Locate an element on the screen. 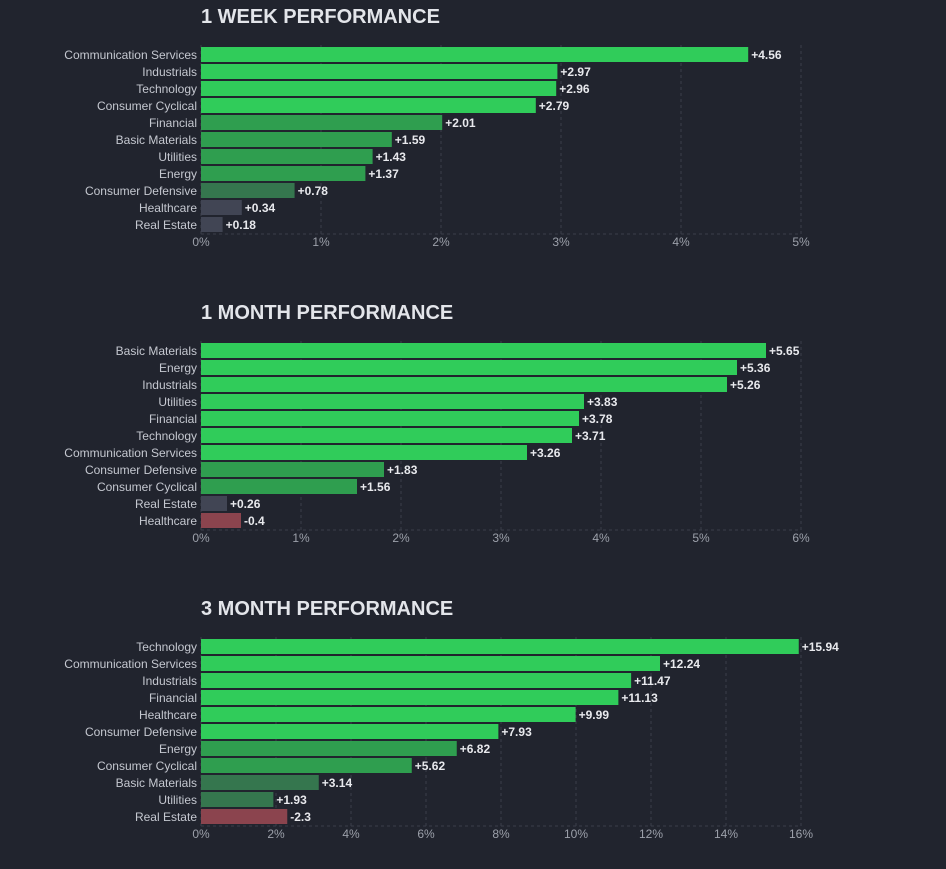 The height and width of the screenshot is (869, 946). value-label: +0.78 is located at coordinates (313, 191).